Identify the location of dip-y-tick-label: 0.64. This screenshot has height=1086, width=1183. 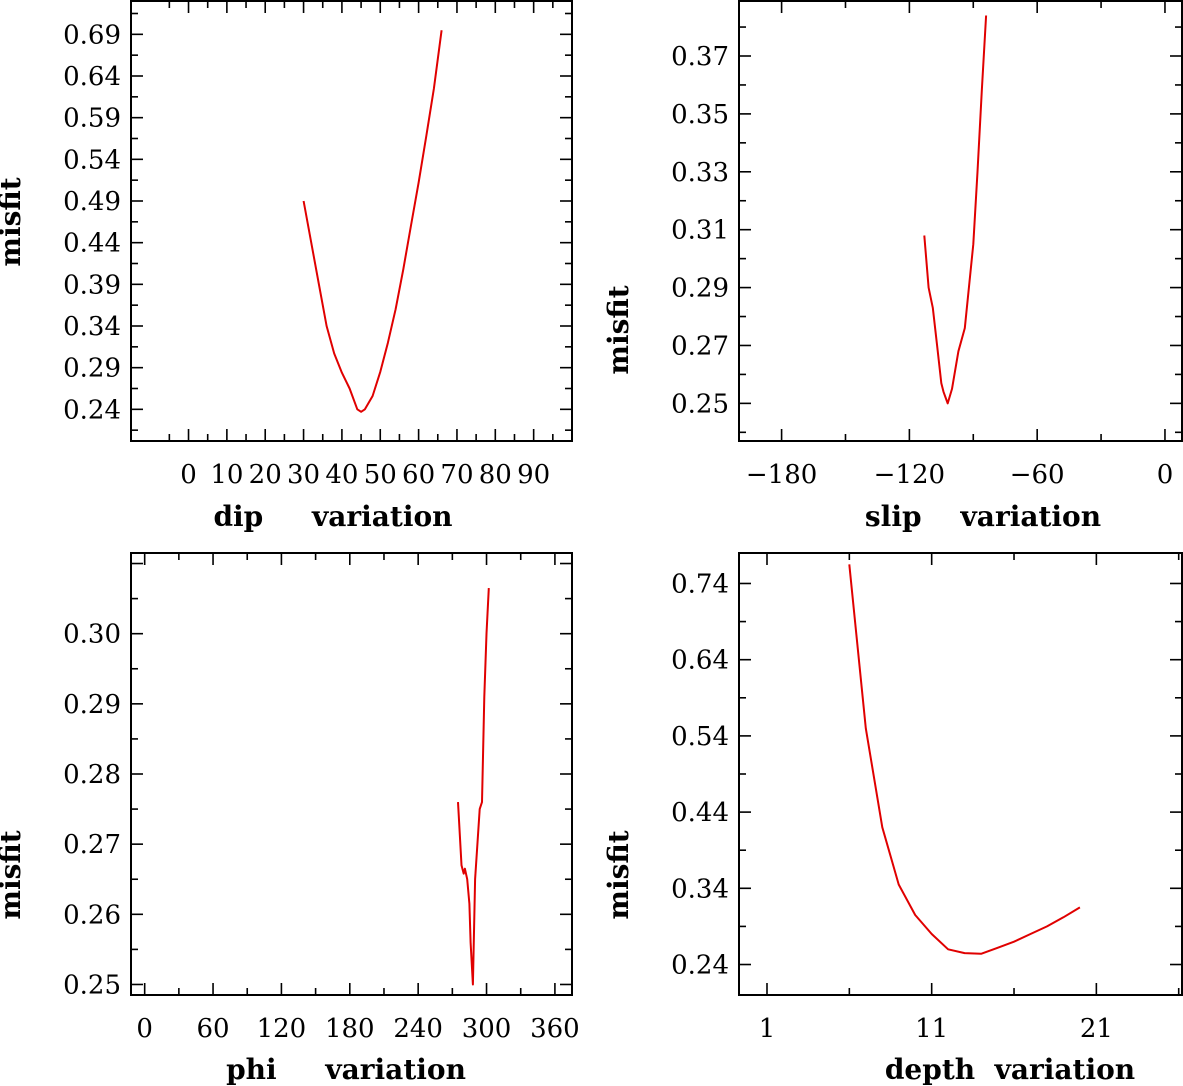
(92, 77).